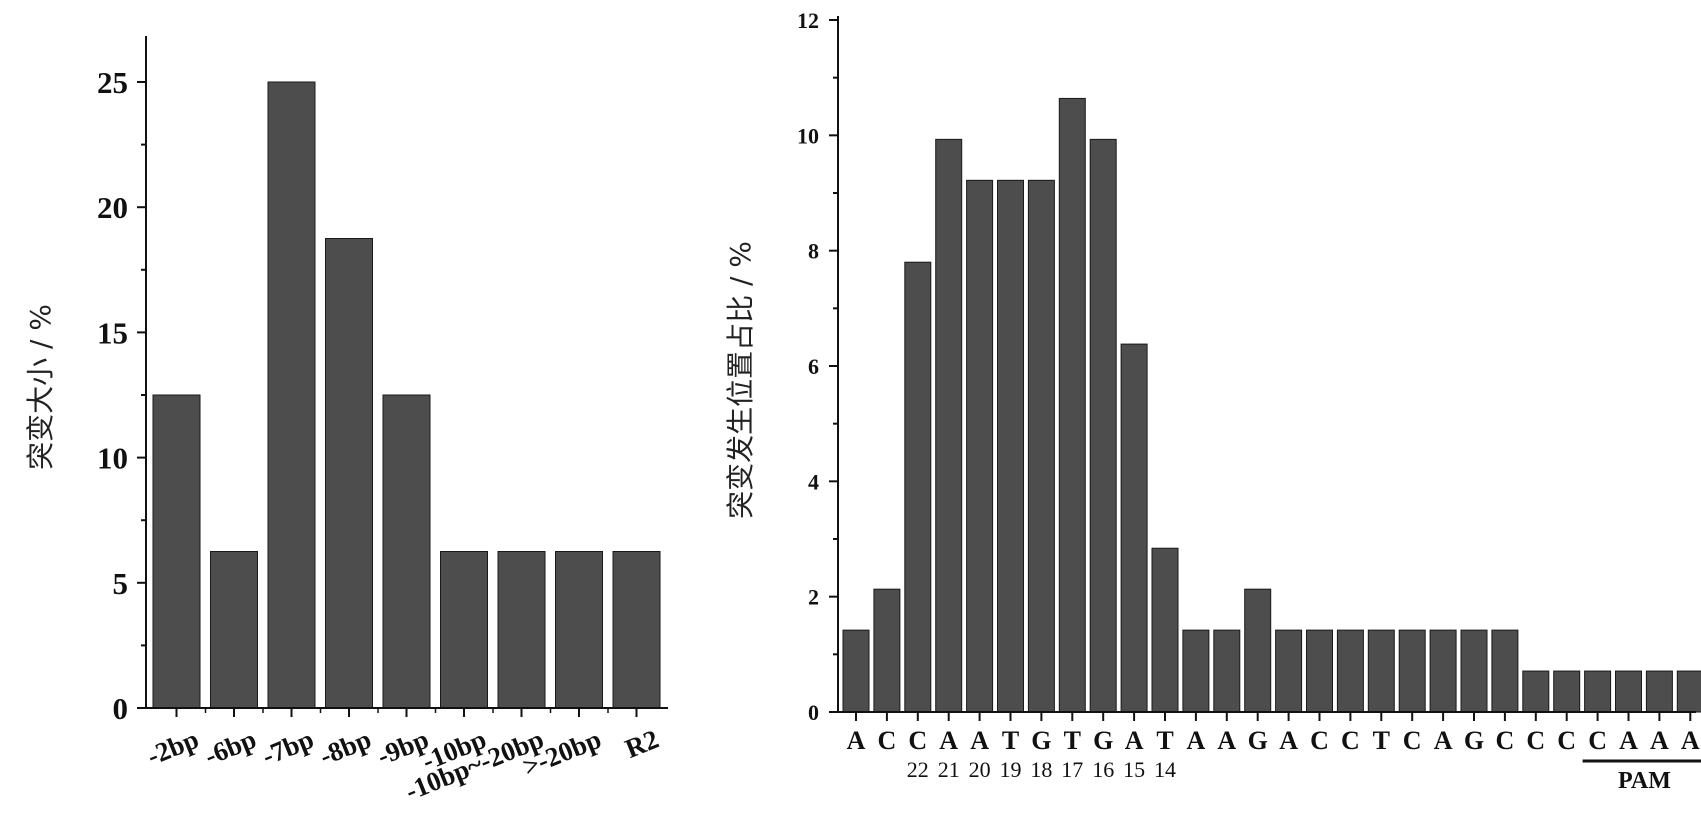 The height and width of the screenshot is (836, 1701). Describe the element at coordinates (980, 769) in the screenshot. I see `x-position-number: 20` at that location.